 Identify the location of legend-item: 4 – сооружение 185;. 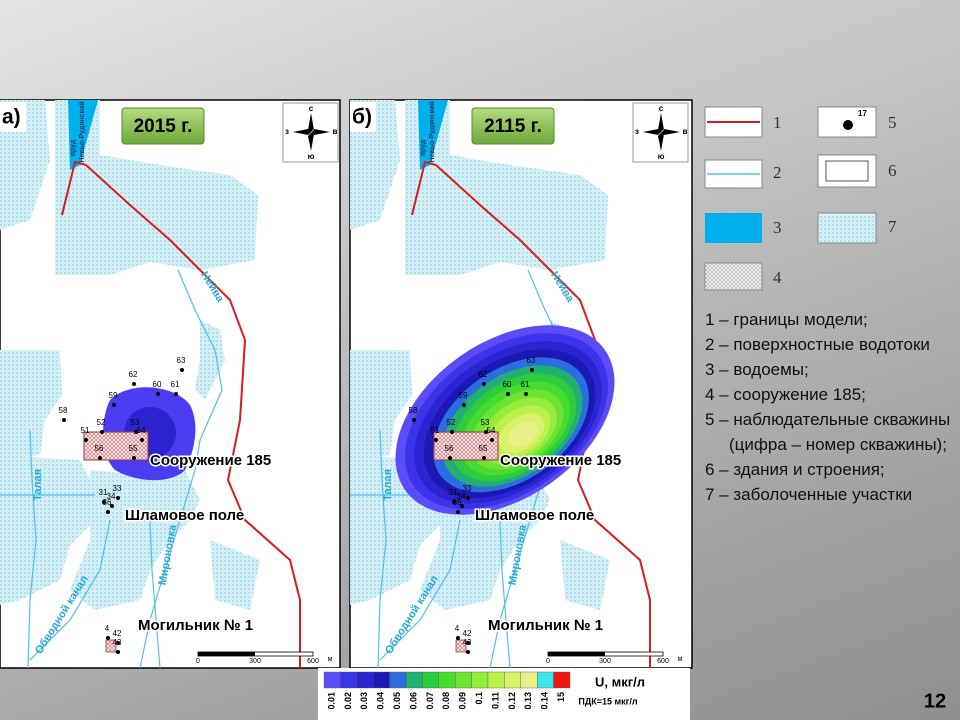
(785, 394).